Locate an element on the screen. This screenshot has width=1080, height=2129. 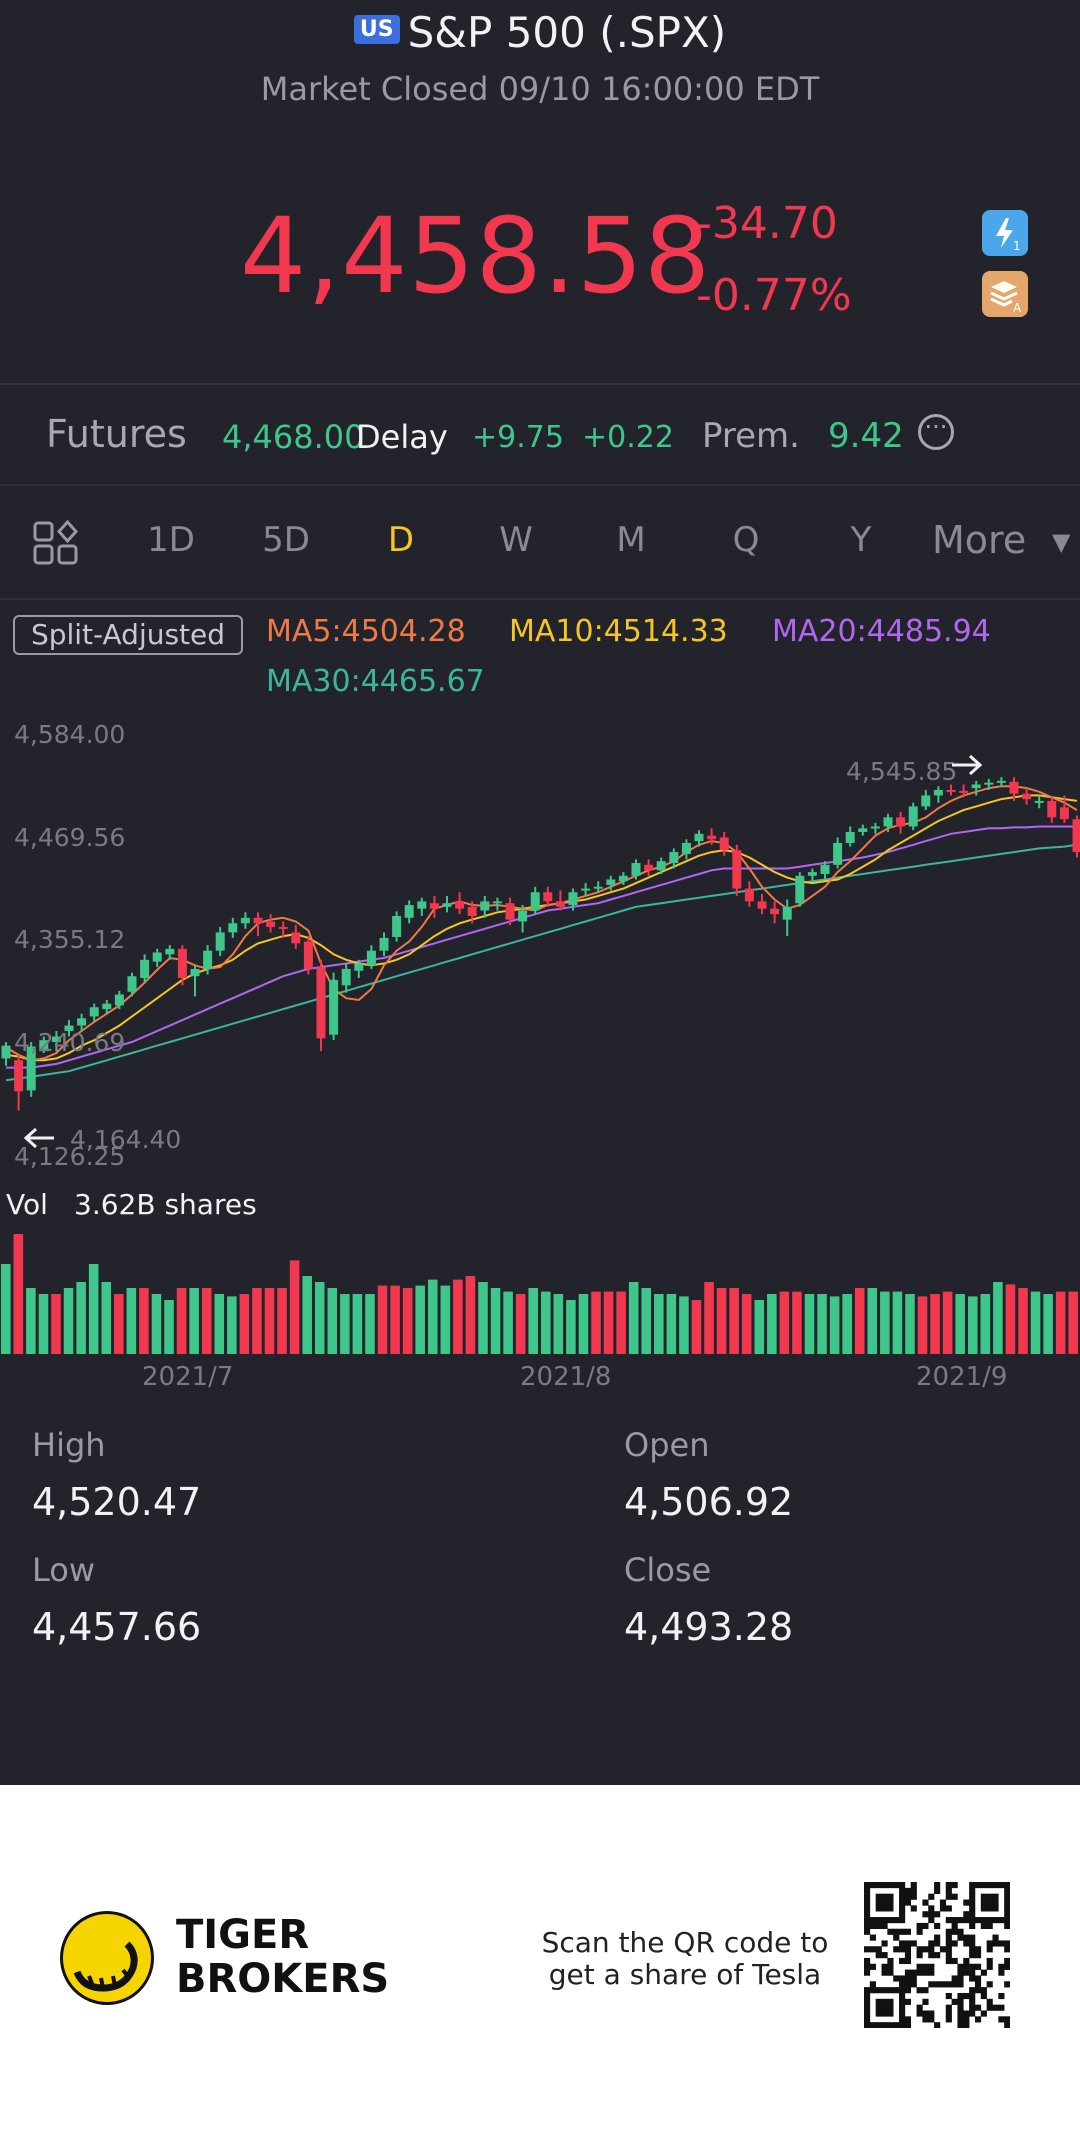
tab-weekly: W is located at coordinates (516, 540).